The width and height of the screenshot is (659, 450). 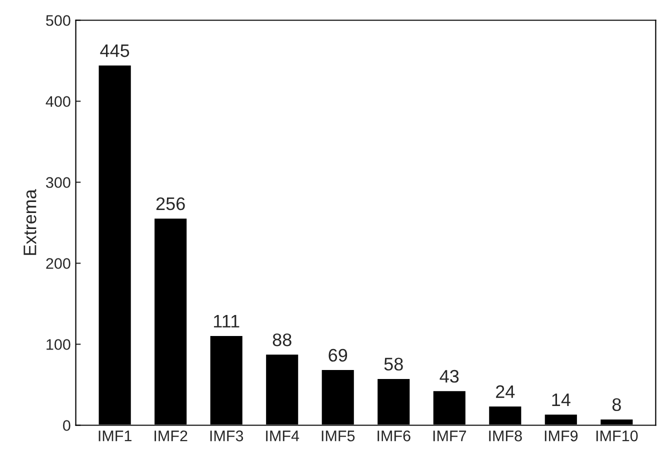 I want to click on x-tick-label: IMF1, so click(x=115, y=436).